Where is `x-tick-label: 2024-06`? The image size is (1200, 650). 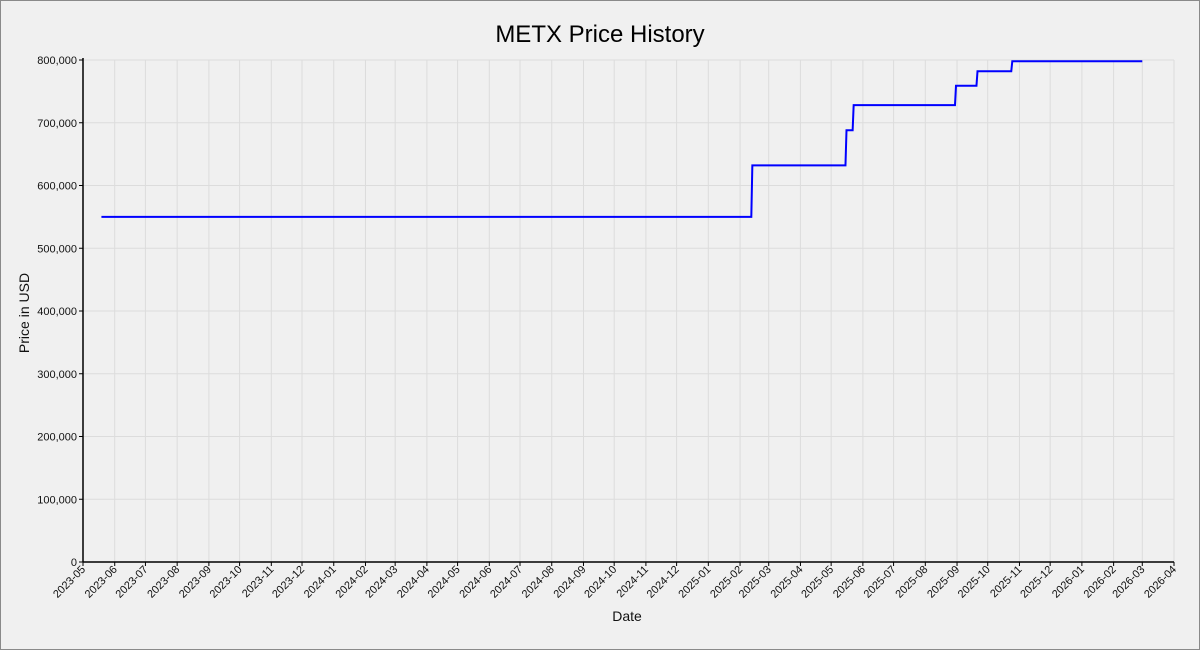 x-tick-label: 2024-06 is located at coordinates (475, 582).